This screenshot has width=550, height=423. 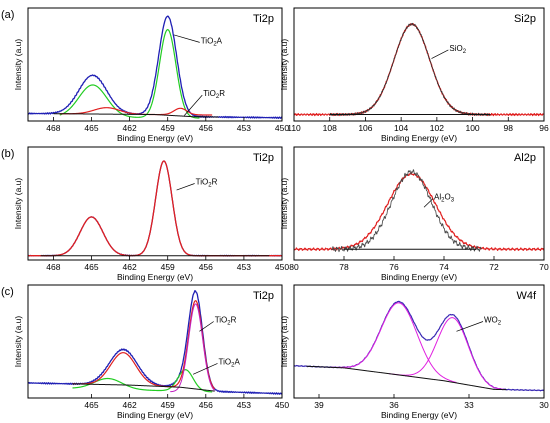 I want to click on x-tick-label: 30, so click(x=544, y=405).